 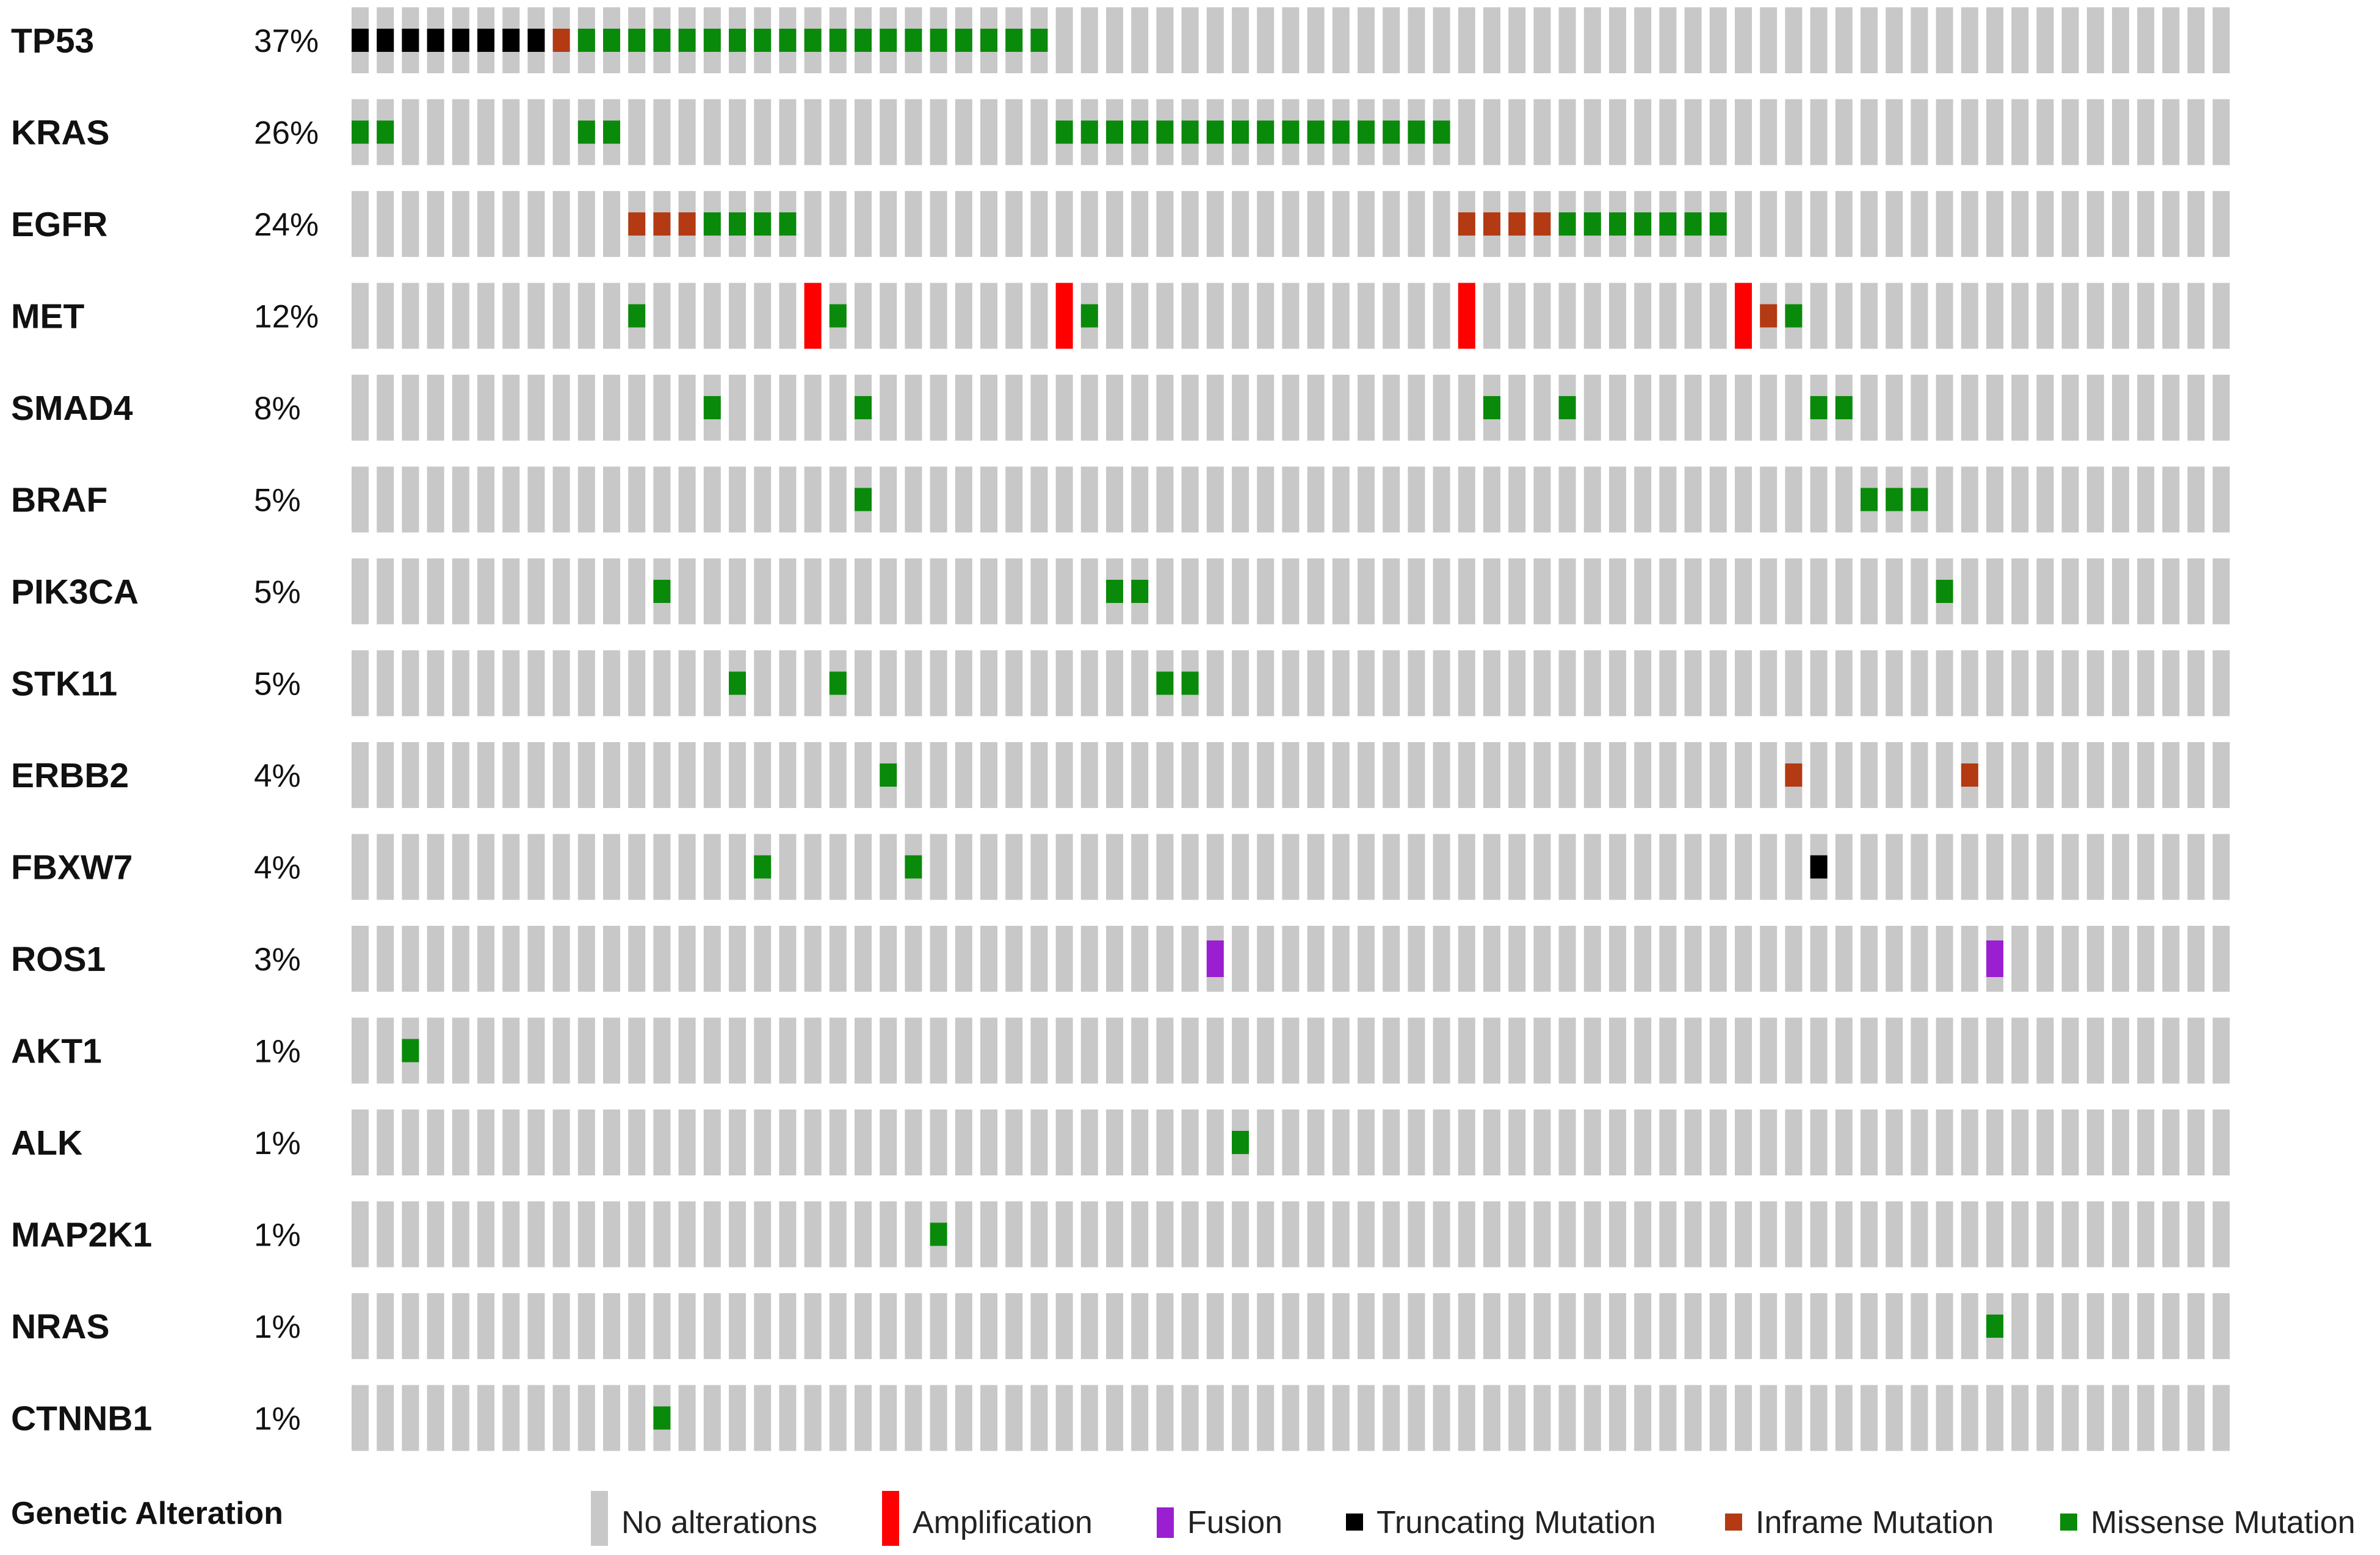 I want to click on gene-percent: 1%, so click(x=277, y=1052).